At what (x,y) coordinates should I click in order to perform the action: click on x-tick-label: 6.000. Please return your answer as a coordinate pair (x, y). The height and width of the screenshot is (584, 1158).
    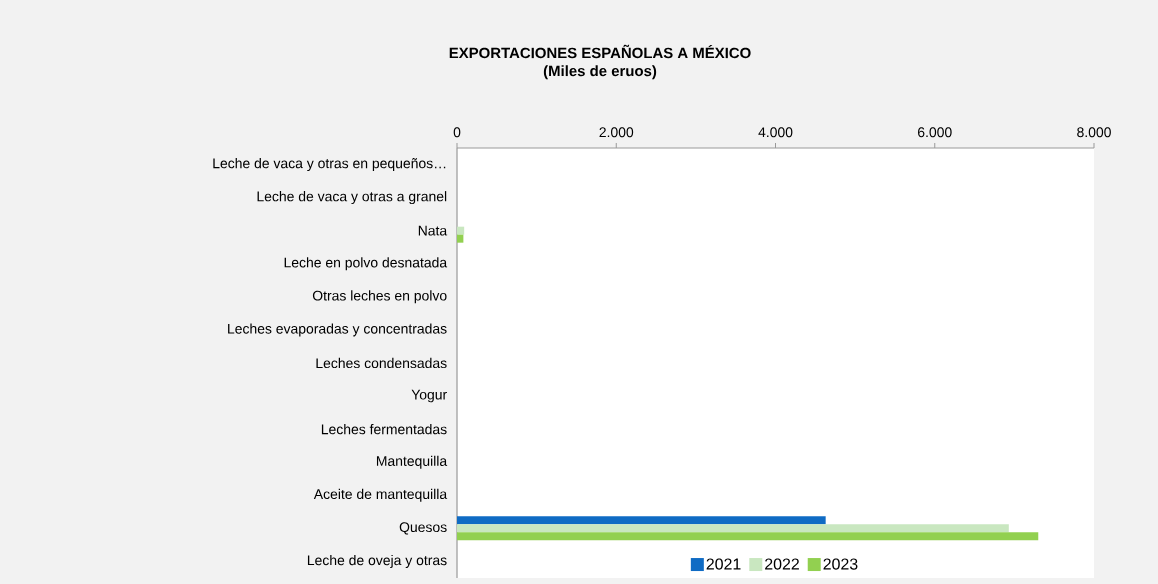
    Looking at the image, I should click on (935, 132).